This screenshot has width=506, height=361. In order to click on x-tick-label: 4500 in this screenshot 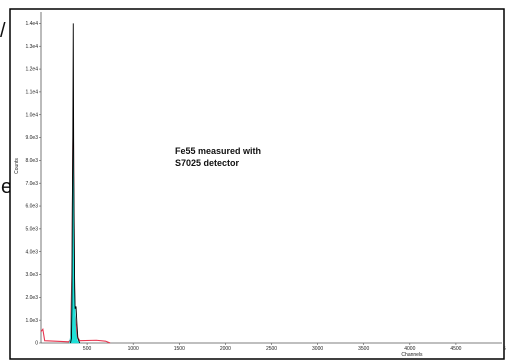, I will do `click(455, 349)`.